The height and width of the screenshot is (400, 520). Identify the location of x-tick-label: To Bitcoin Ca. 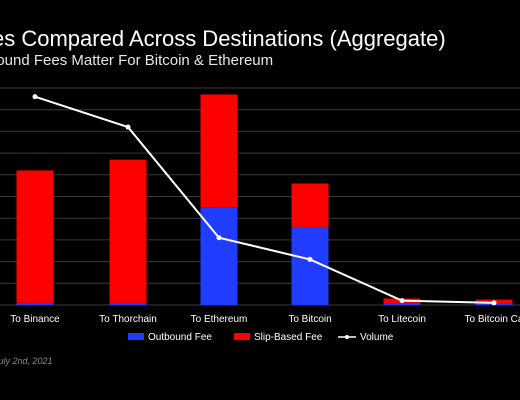
(492, 319).